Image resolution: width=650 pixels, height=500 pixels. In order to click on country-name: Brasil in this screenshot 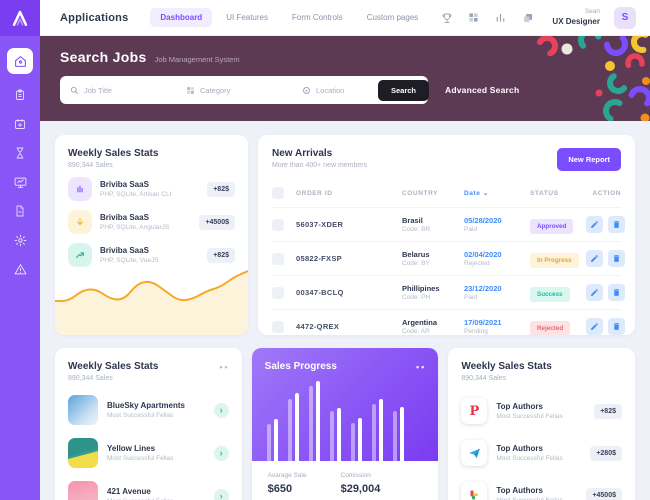, I will do `click(412, 220)`.